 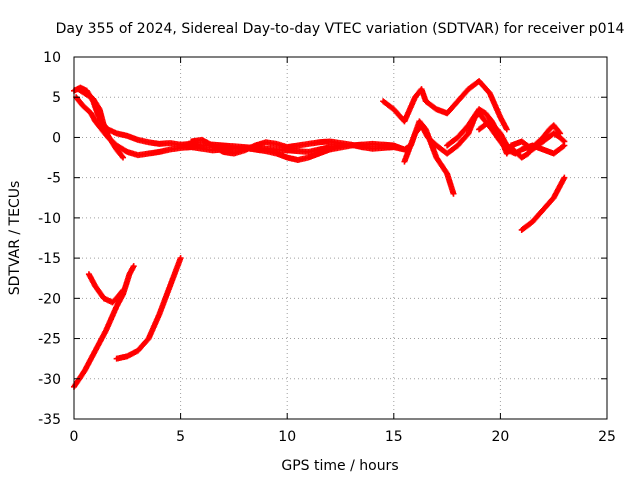 What do you see at coordinates (49, 259) in the screenshot?
I see `y-tick-label: -15` at bounding box center [49, 259].